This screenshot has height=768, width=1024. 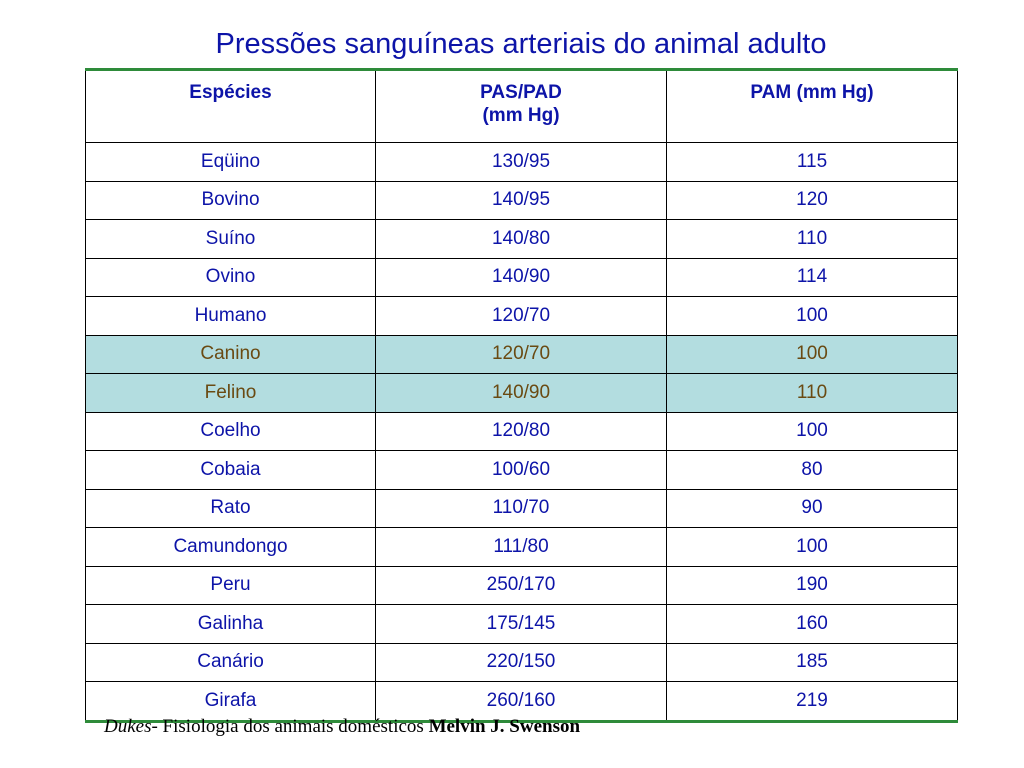 I want to click on table-row: Felino 140/90 110, so click(x=521, y=393).